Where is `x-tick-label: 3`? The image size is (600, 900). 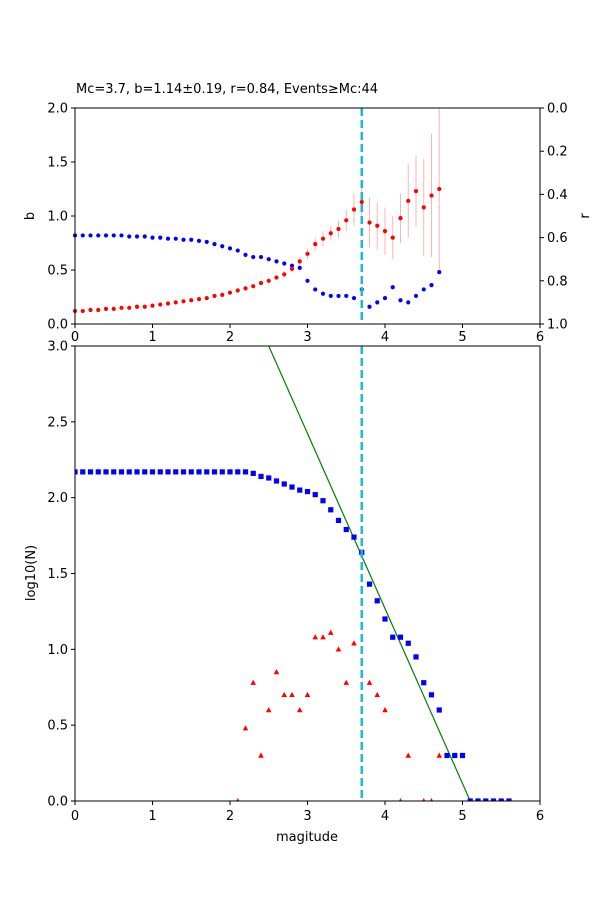
x-tick-label: 3 is located at coordinates (307, 337).